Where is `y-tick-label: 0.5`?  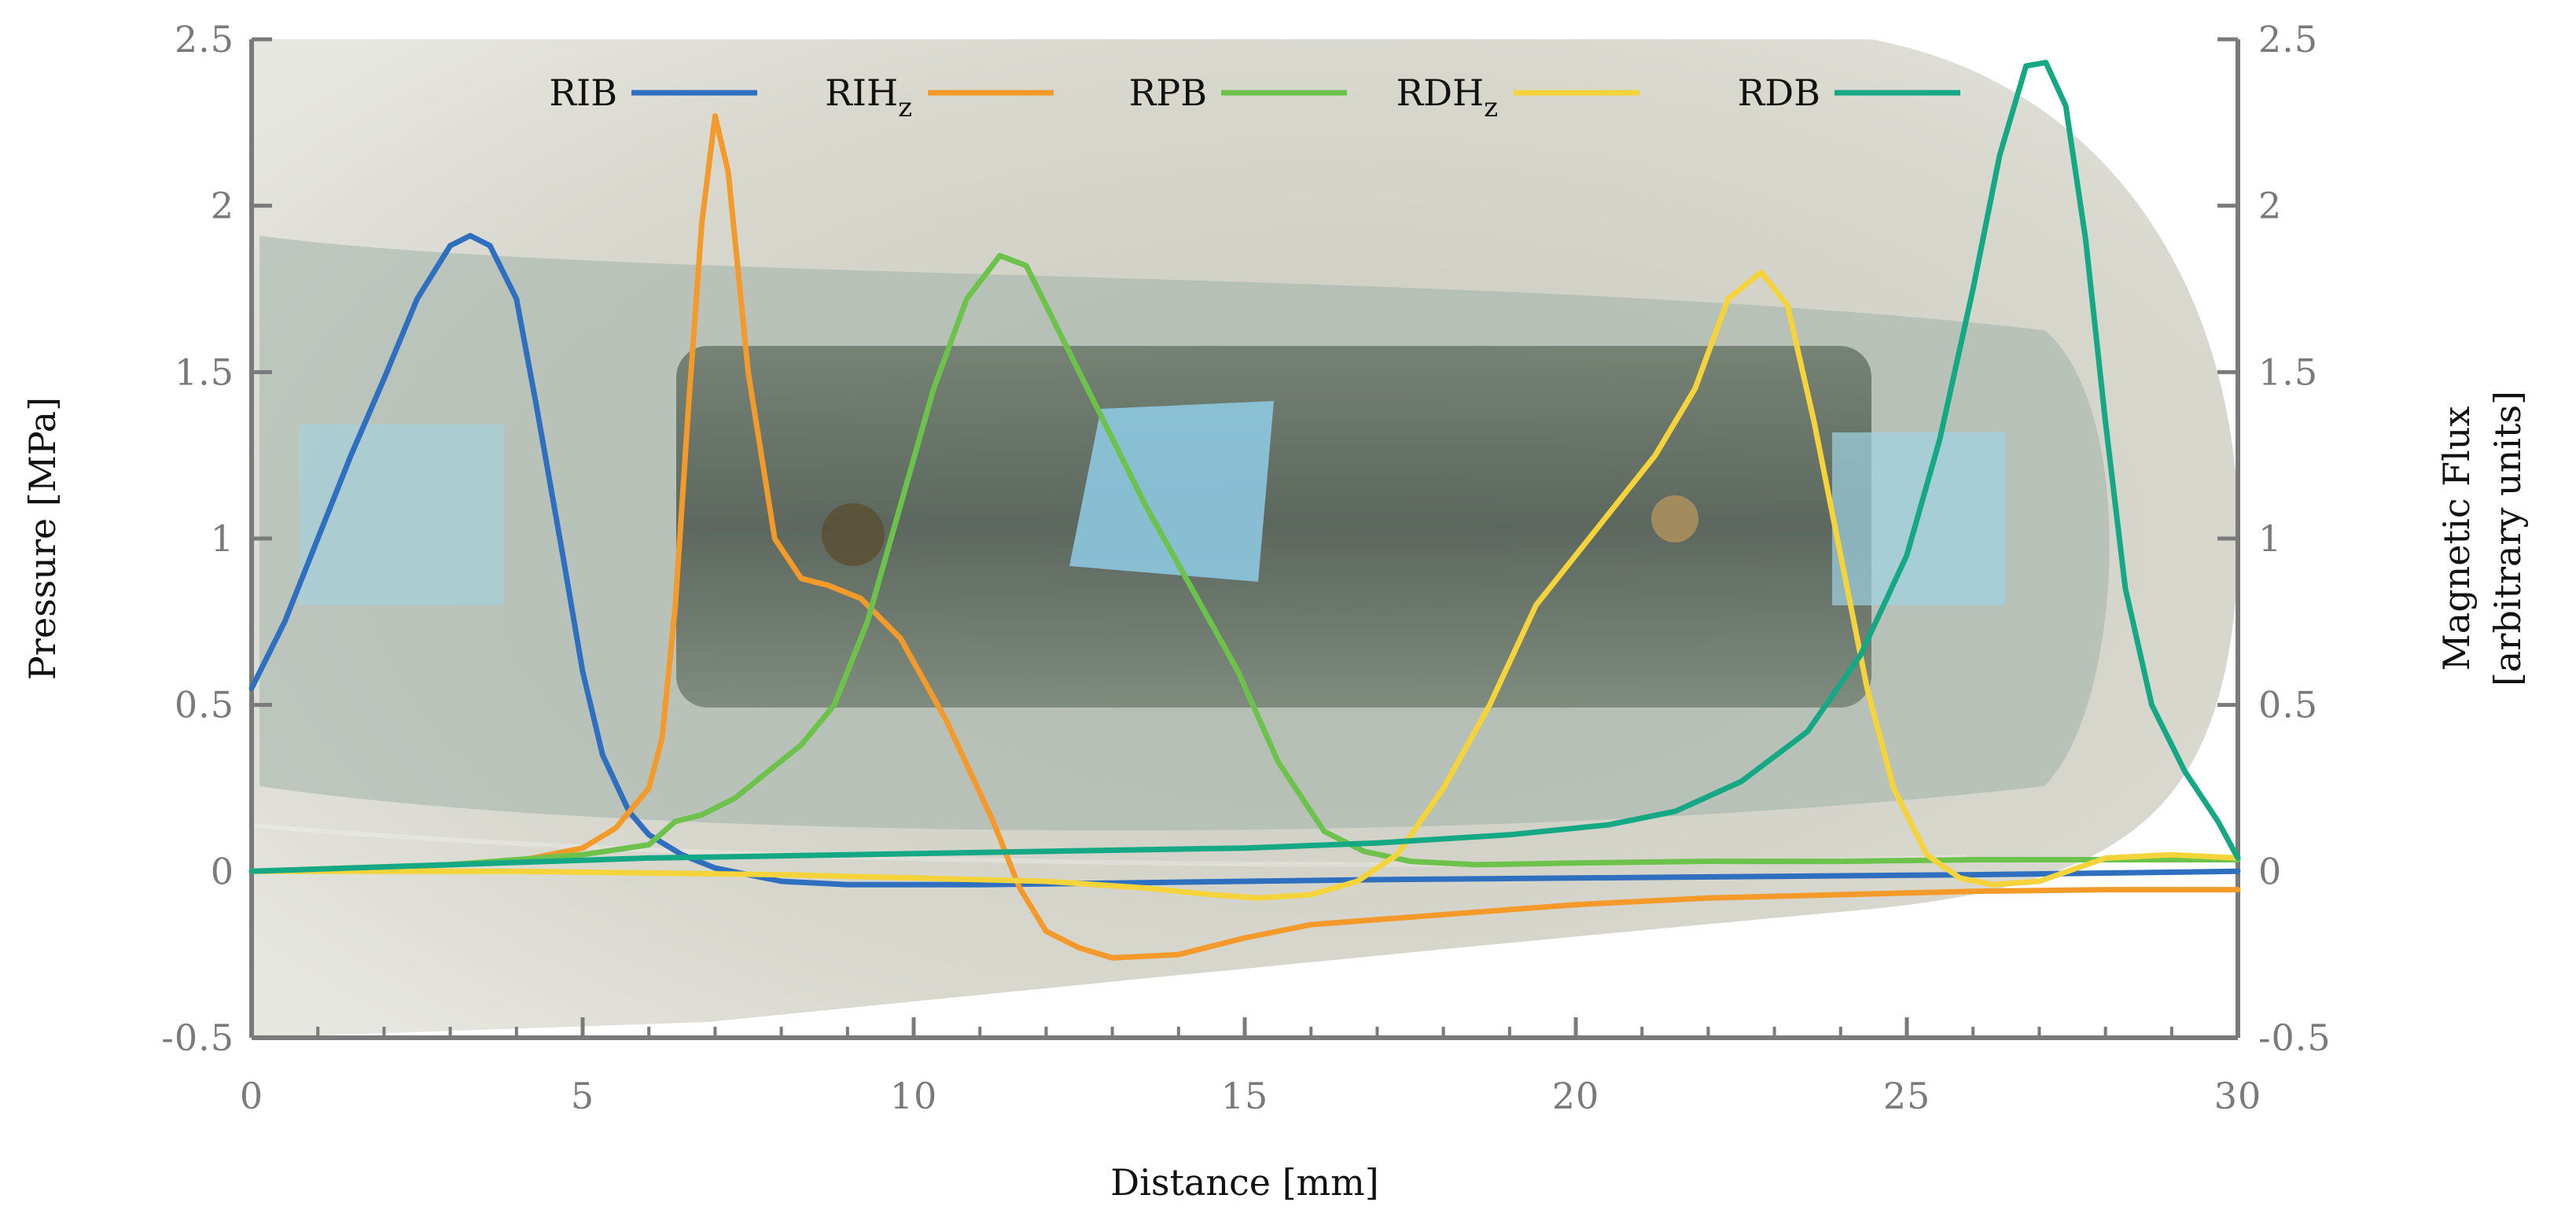
y-tick-label: 0.5 is located at coordinates (204, 705).